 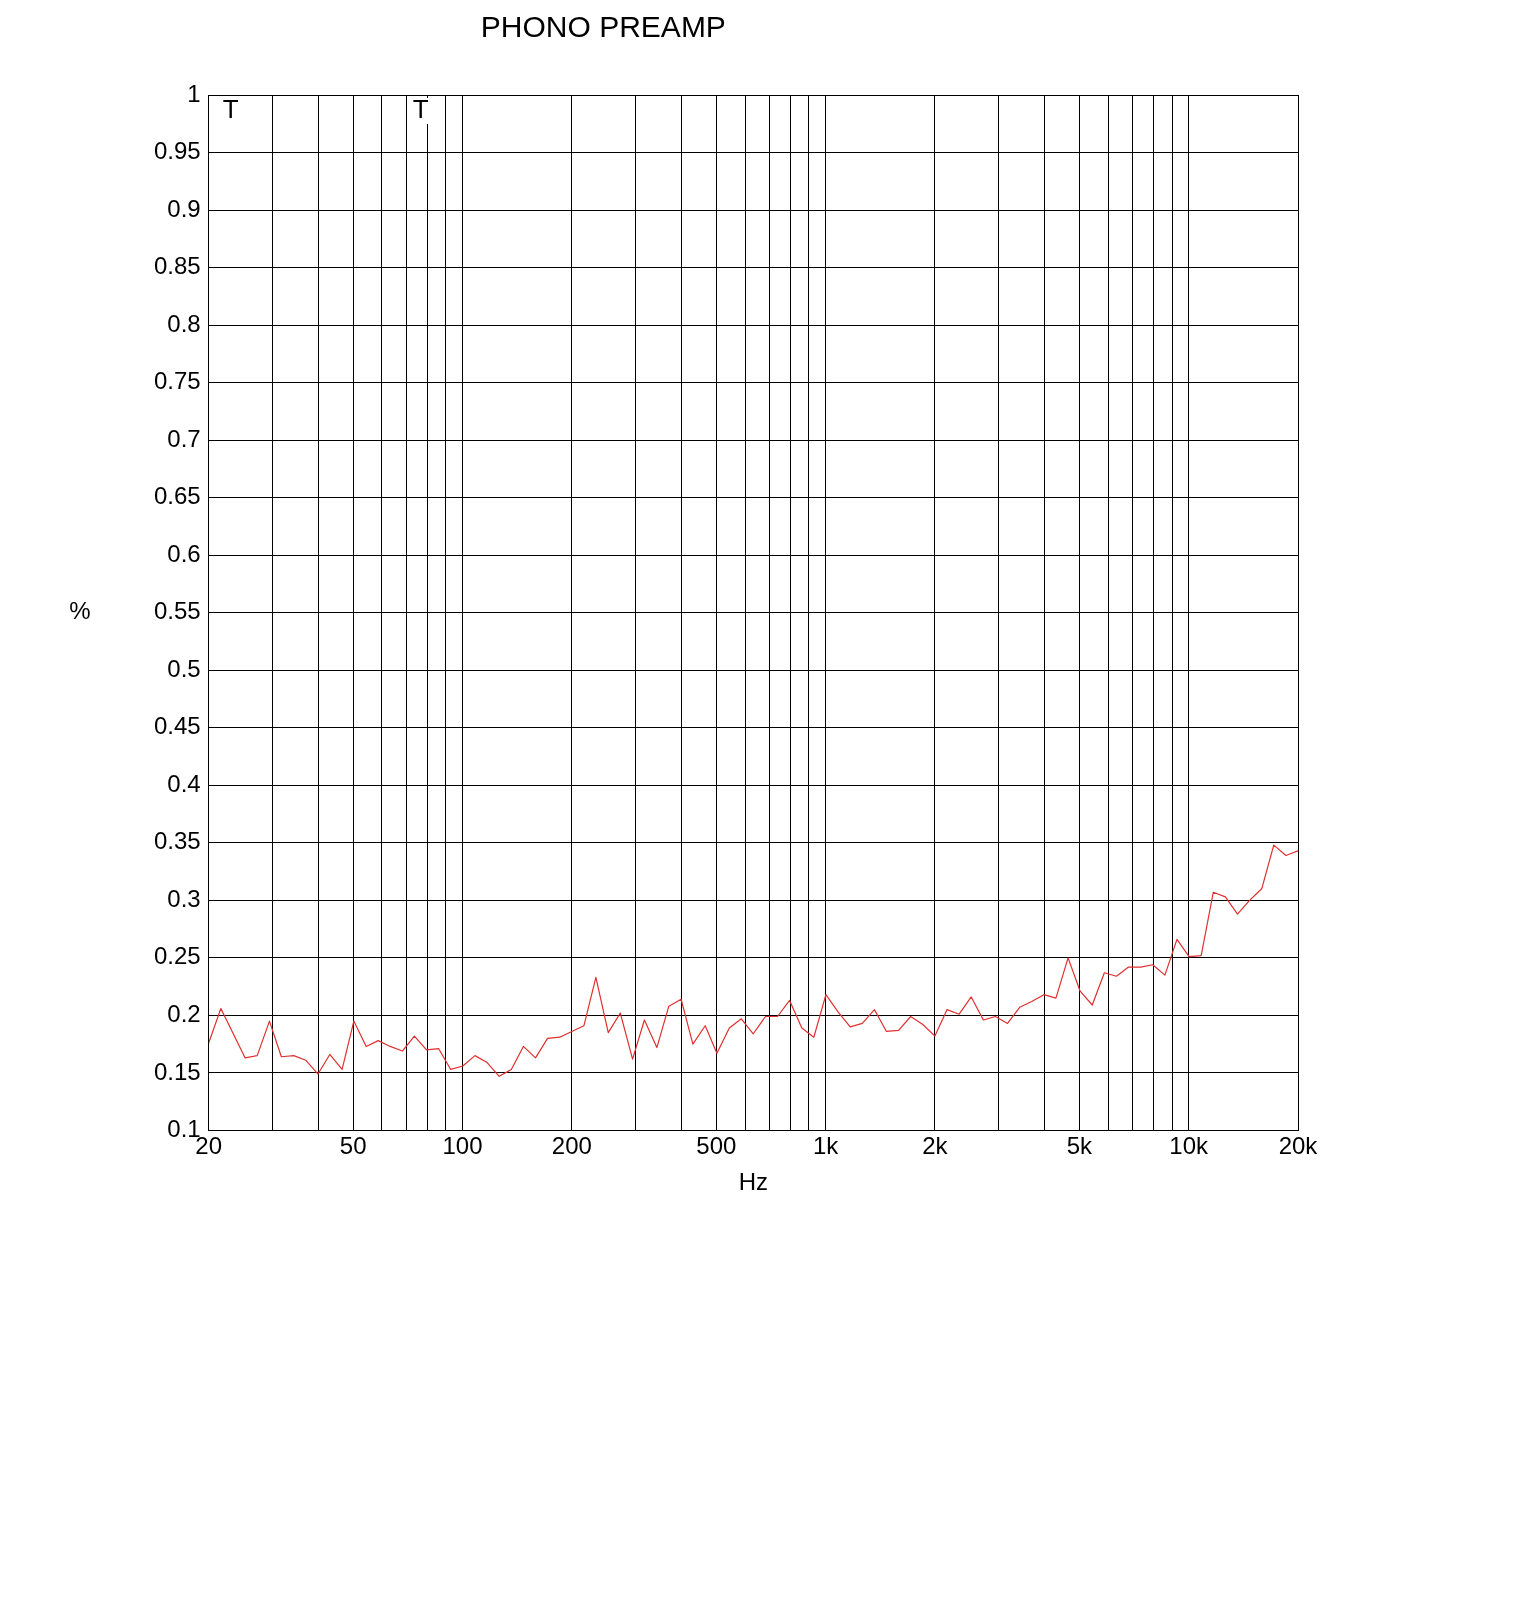 What do you see at coordinates (177, 496) in the screenshot?
I see `y-tick-label: 0.65` at bounding box center [177, 496].